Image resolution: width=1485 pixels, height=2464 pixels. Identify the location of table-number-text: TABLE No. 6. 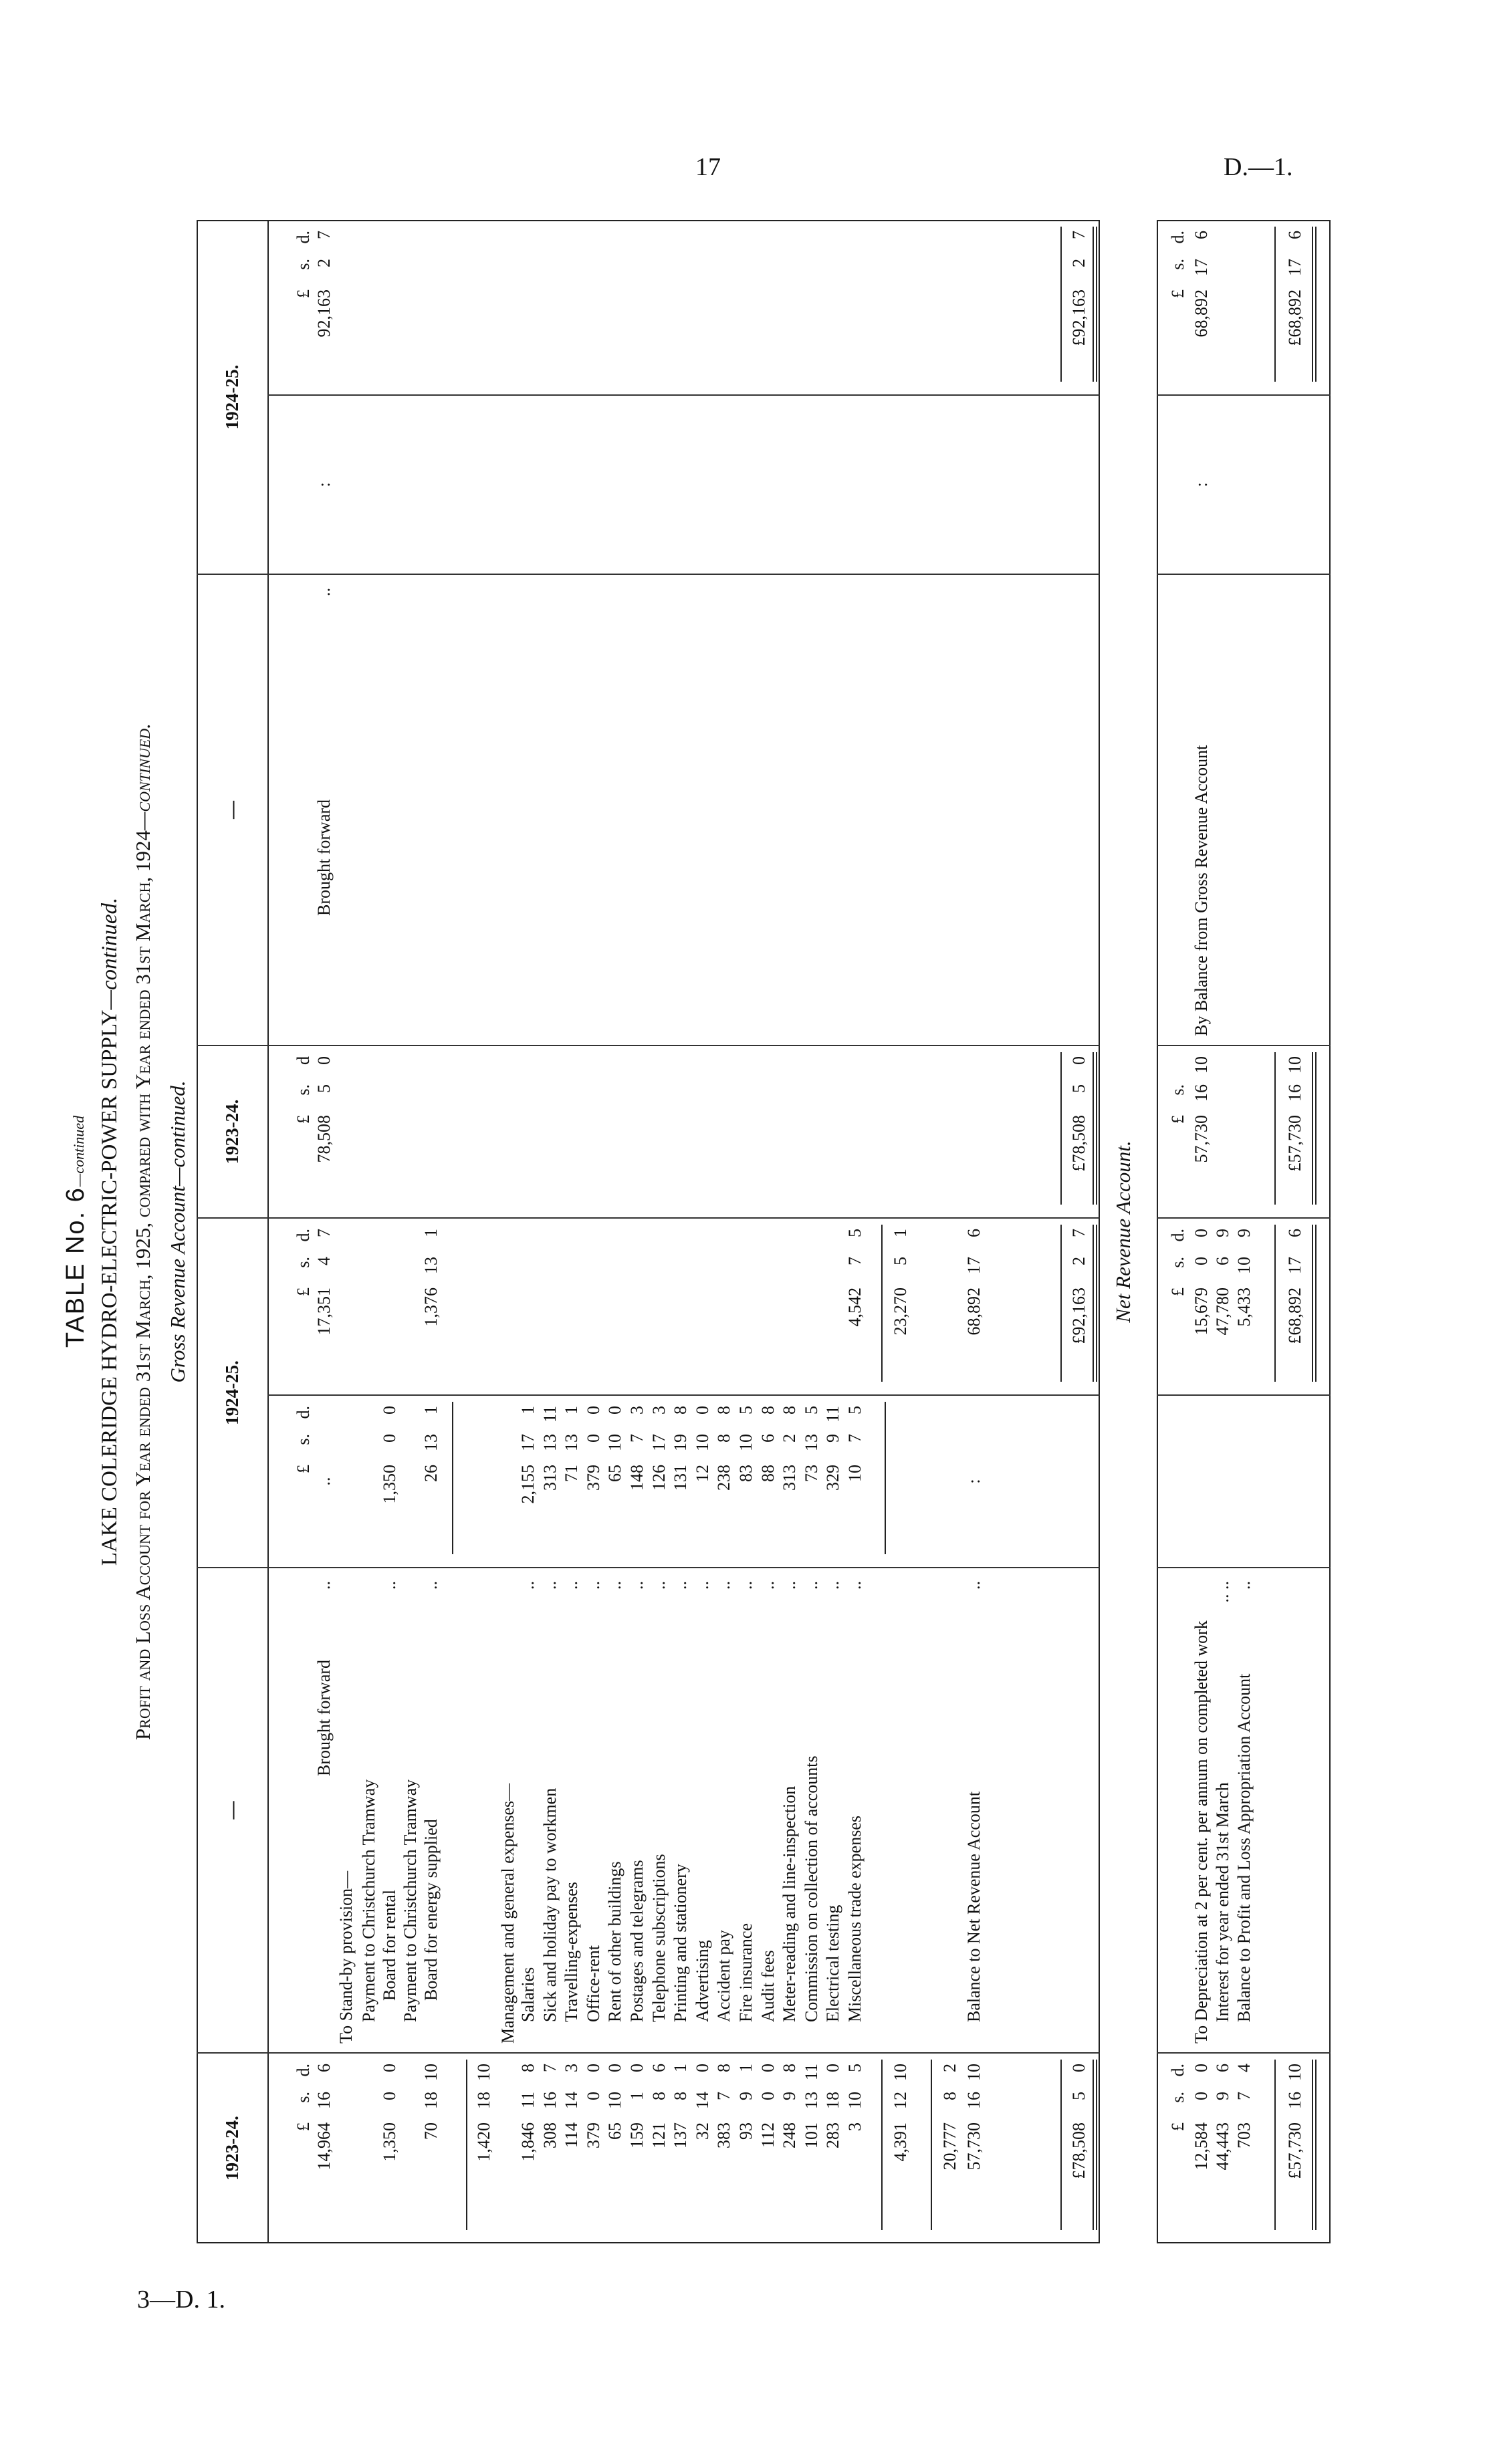
(76, 1267).